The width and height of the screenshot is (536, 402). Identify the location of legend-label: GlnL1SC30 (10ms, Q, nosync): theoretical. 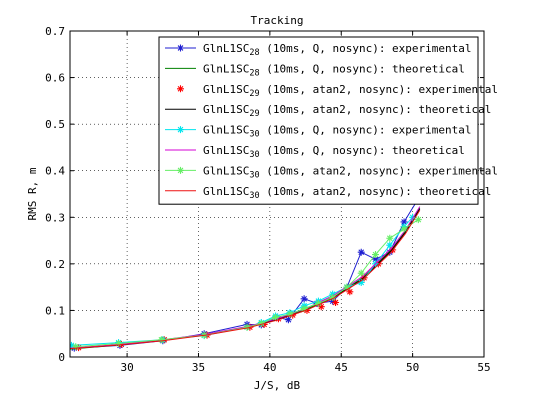
(334, 152).